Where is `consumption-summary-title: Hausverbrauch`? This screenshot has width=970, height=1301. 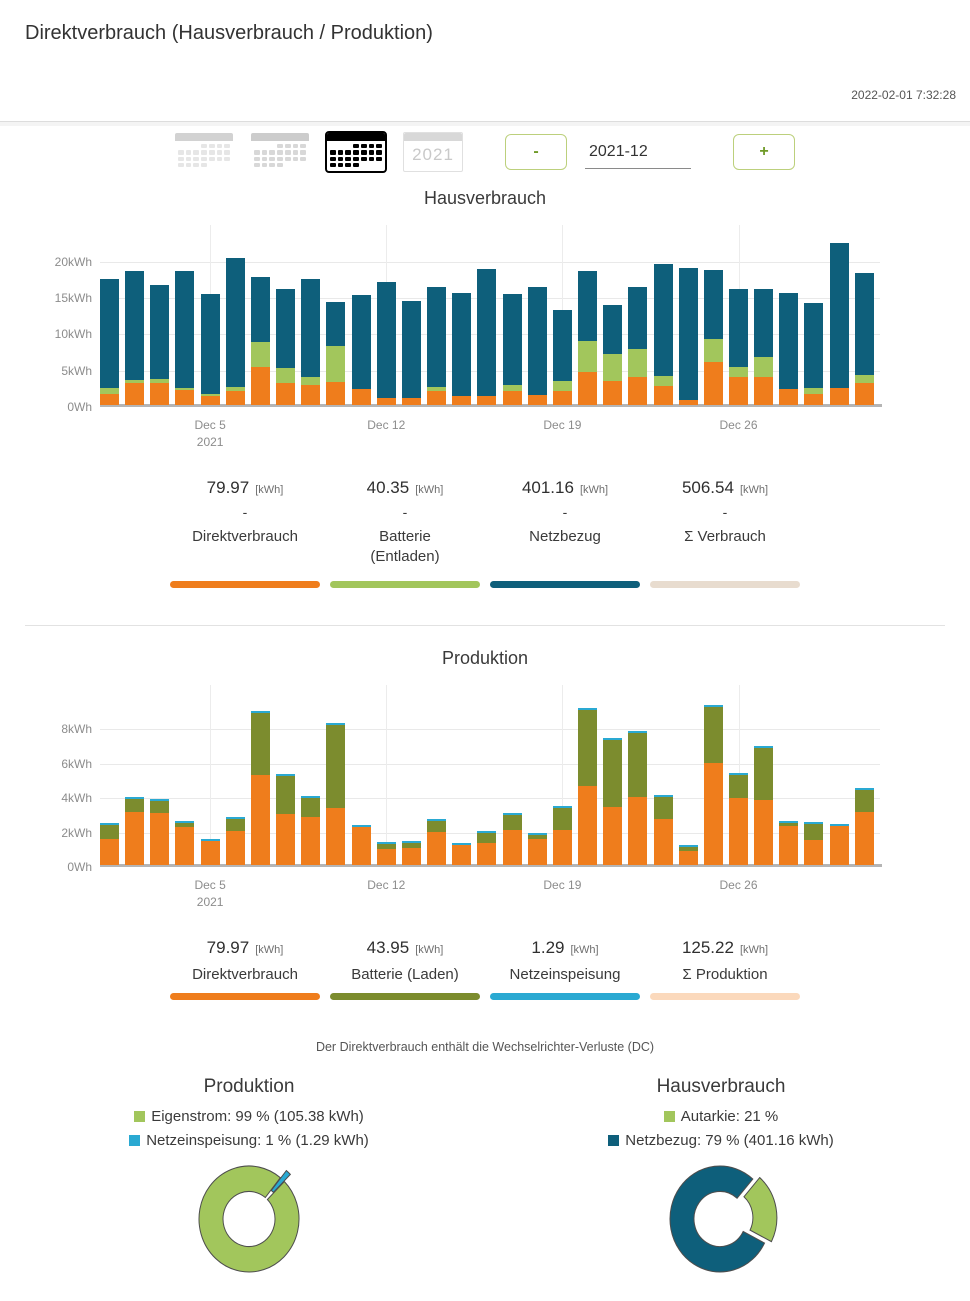
consumption-summary-title: Hausverbrauch is located at coordinates (721, 1086).